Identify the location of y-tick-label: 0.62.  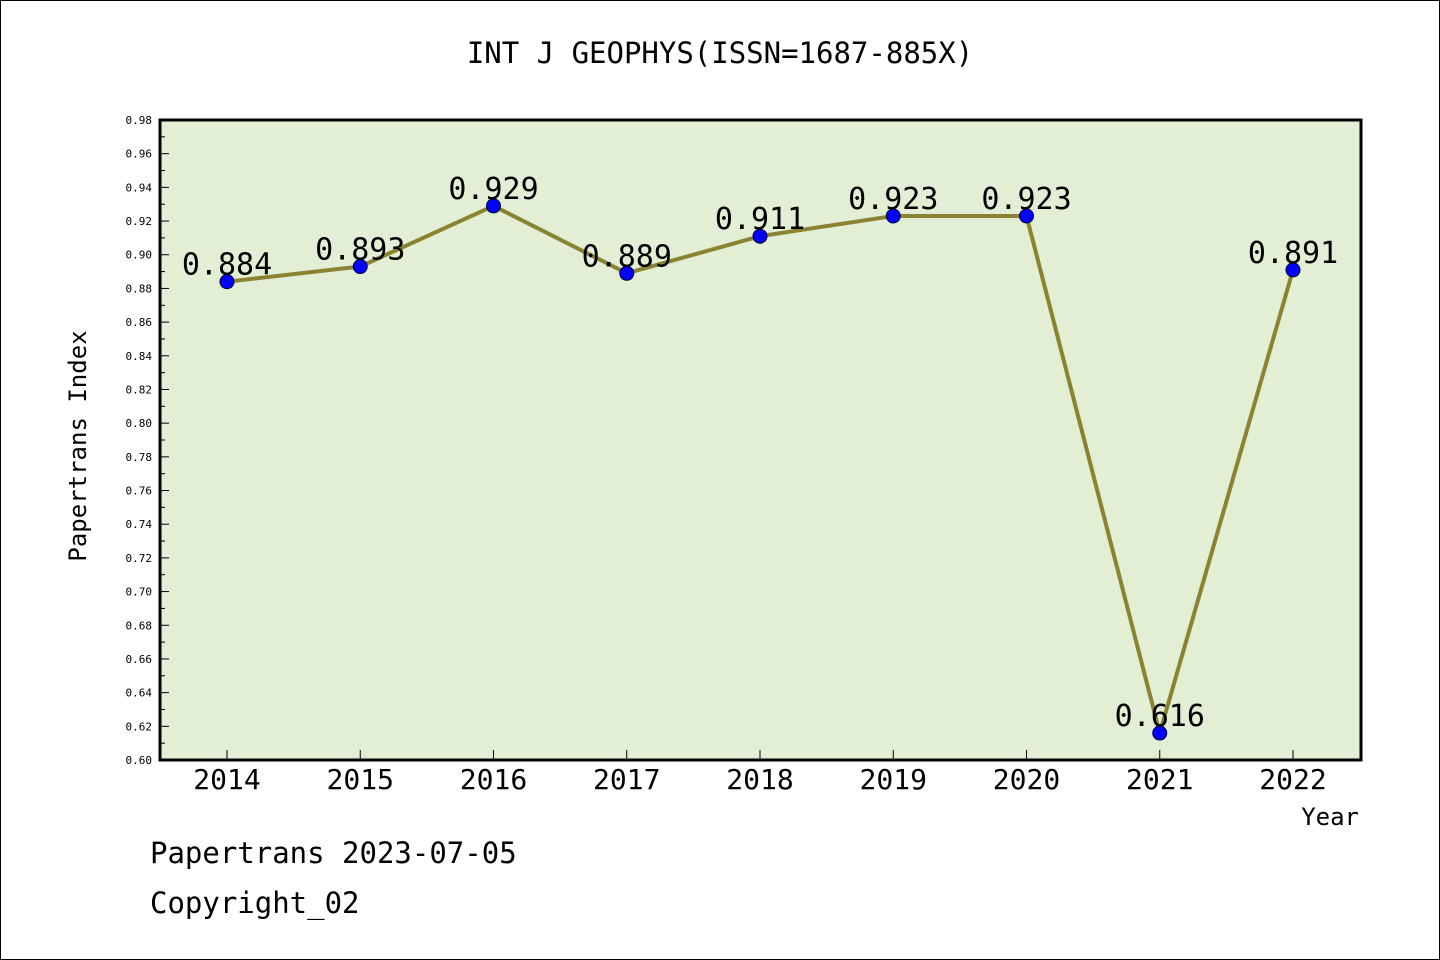
(139, 726).